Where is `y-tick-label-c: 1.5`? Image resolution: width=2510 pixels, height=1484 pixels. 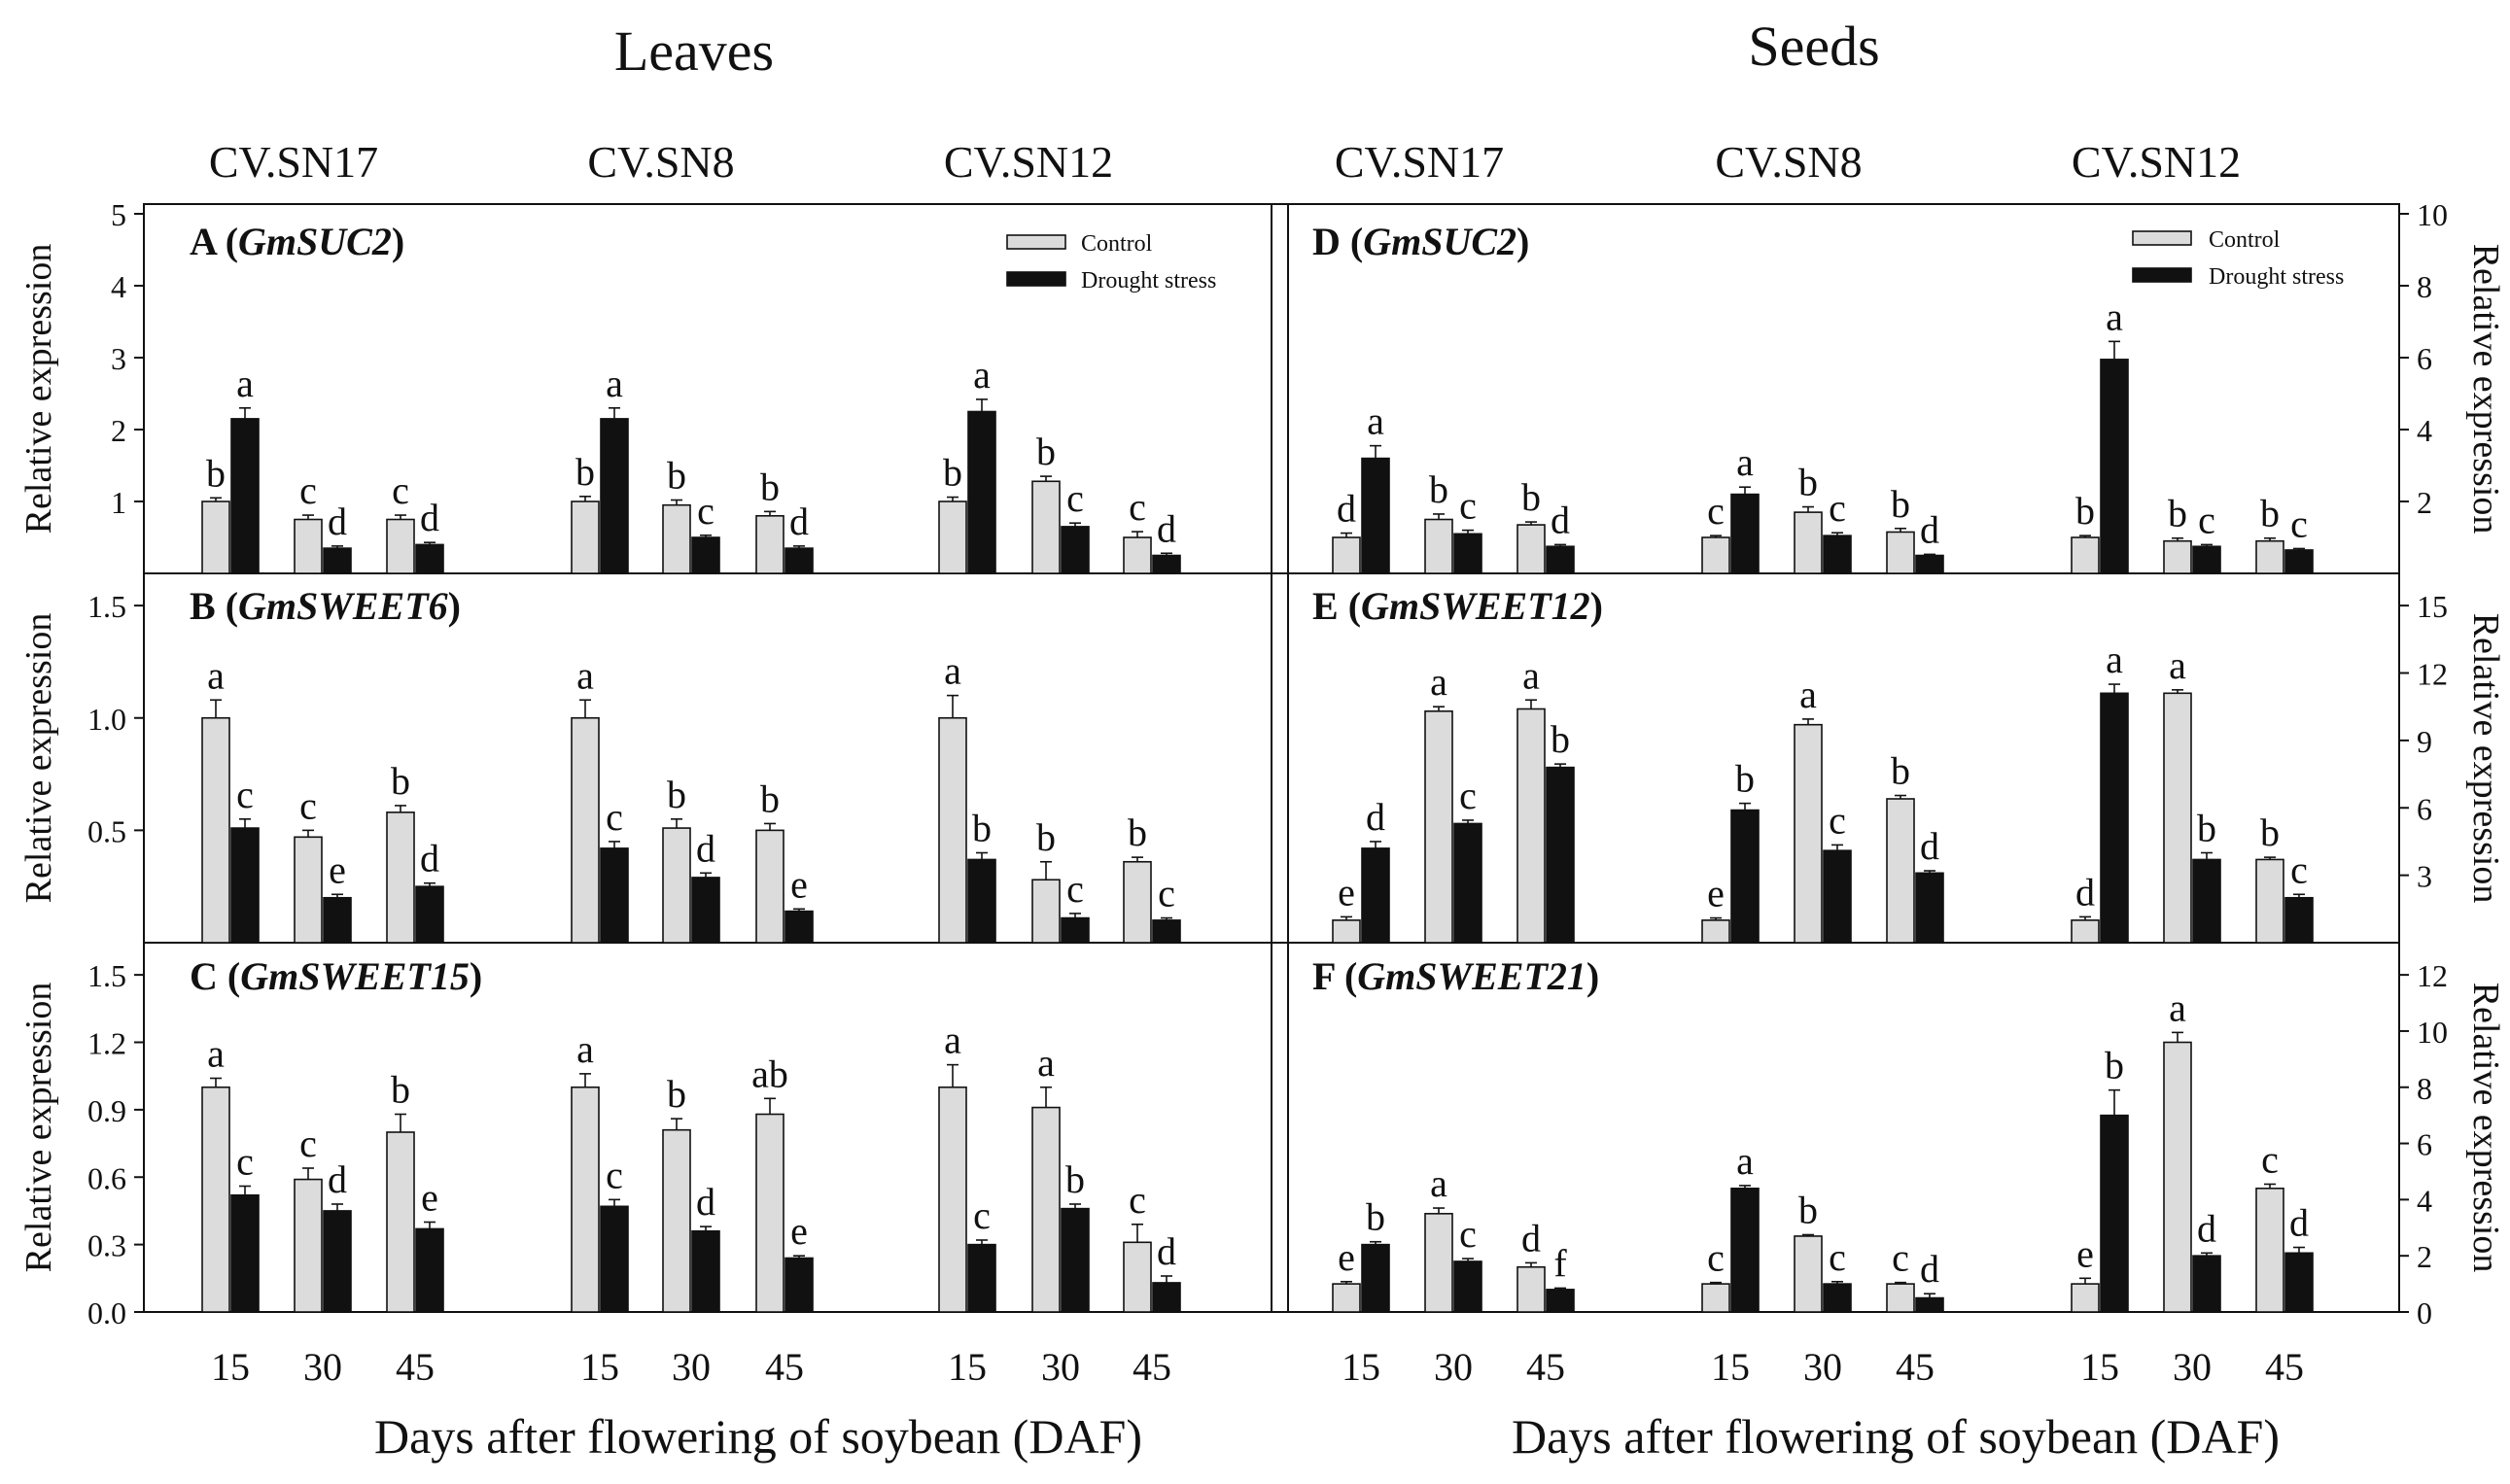 y-tick-label-c: 1.5 is located at coordinates (107, 975).